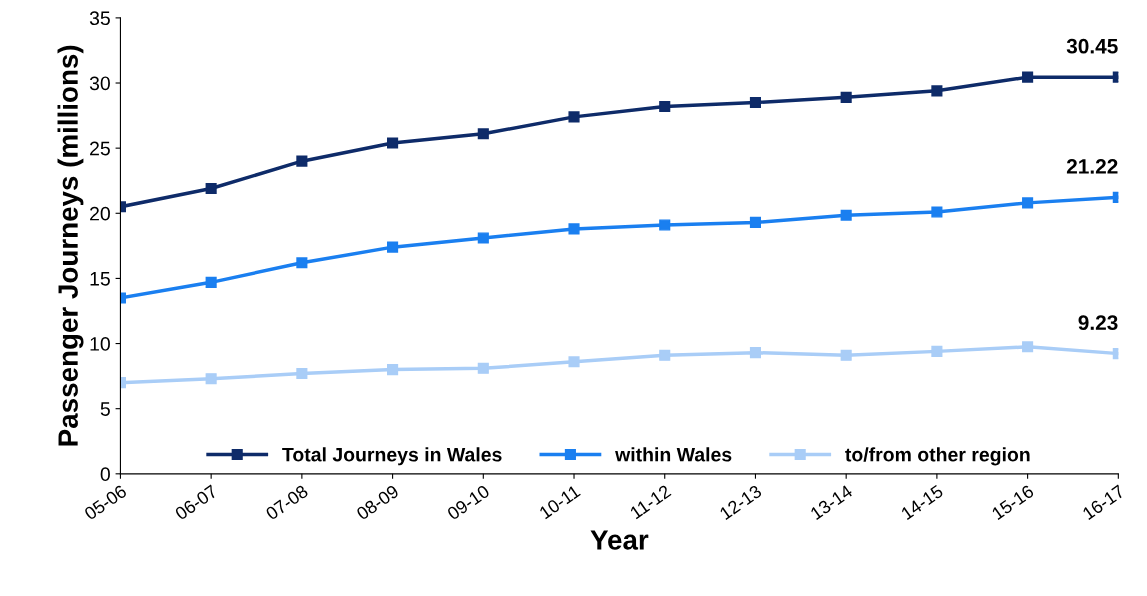 This screenshot has height=596, width=1147. Describe the element at coordinates (105, 409) in the screenshot. I see `y-tick-label: 5` at that location.